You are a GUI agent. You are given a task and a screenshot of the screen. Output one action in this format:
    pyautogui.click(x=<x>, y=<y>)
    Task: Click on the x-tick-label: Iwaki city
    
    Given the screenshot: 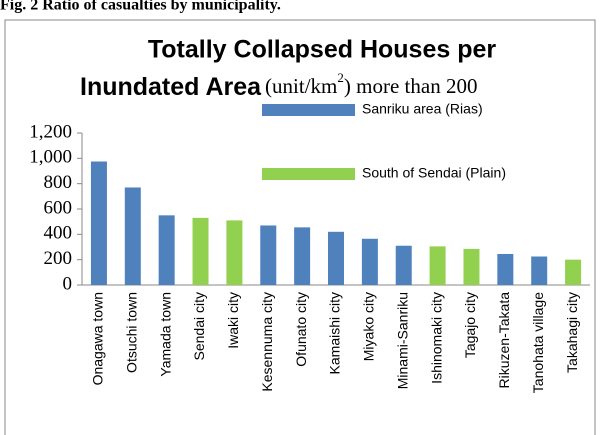 What is the action you would take?
    pyautogui.click(x=233, y=320)
    